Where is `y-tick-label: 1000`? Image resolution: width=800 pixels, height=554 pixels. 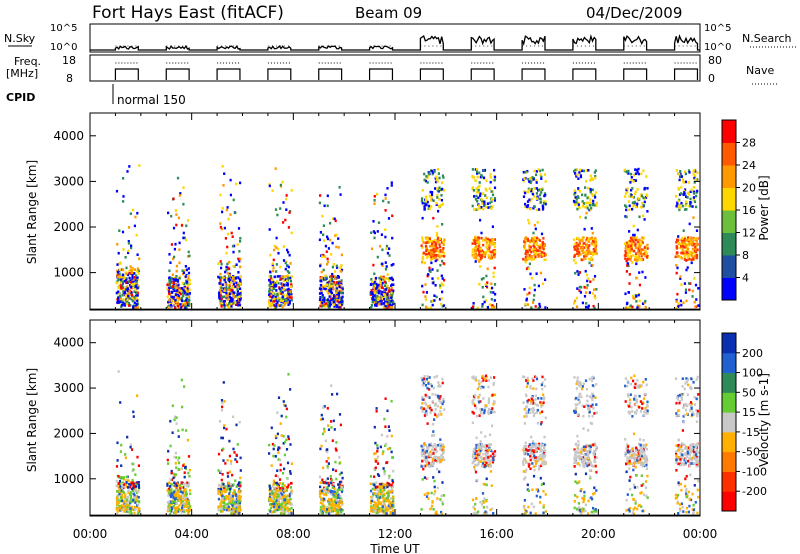
y-tick-label: 1000 is located at coordinates (68, 273).